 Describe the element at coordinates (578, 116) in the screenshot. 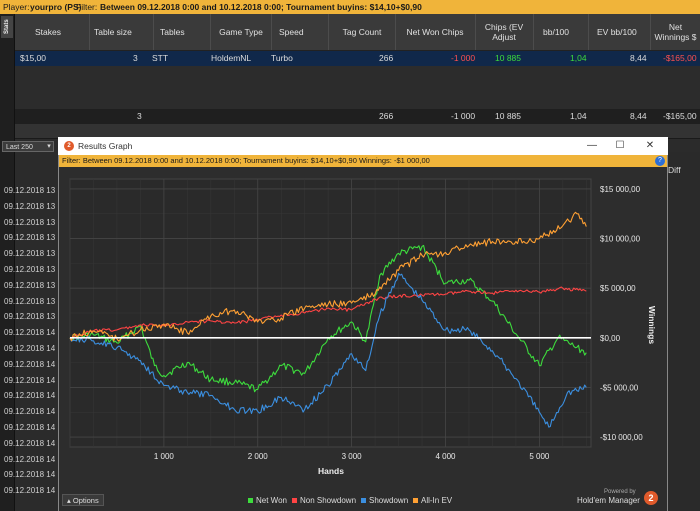

I see `sum-bb-100: 1,04` at that location.